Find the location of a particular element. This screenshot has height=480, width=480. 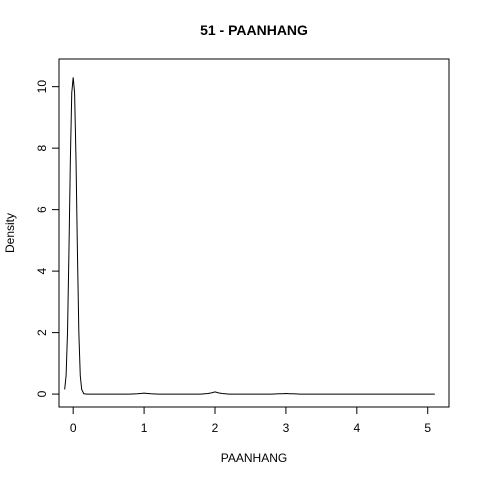

y-tick-label: 0 is located at coordinates (42, 393).